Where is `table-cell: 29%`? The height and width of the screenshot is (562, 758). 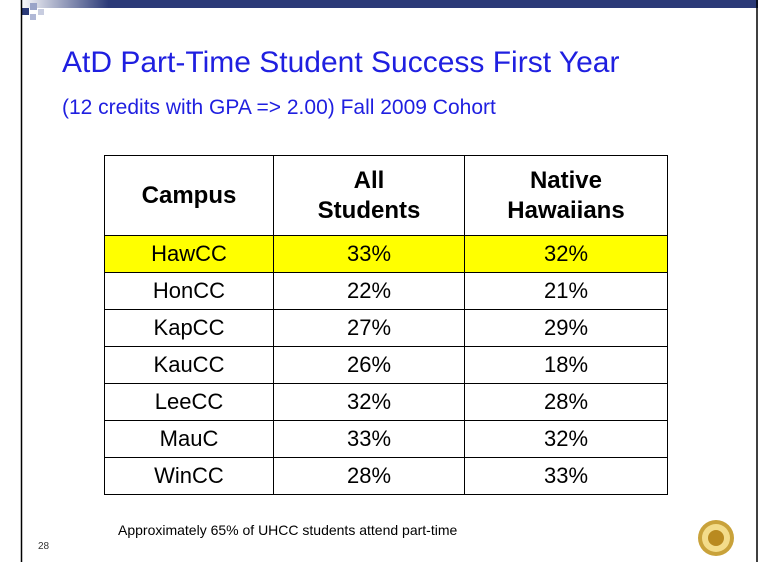
table-cell: 29% is located at coordinates (566, 328).